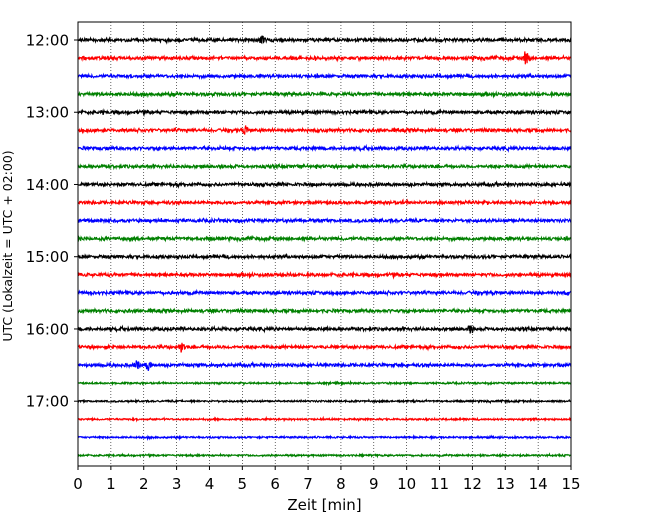 Image resolution: width=650 pixels, height=520 pixels. What do you see at coordinates (538, 484) in the screenshot?
I see `x-tick-label: 14` at bounding box center [538, 484].